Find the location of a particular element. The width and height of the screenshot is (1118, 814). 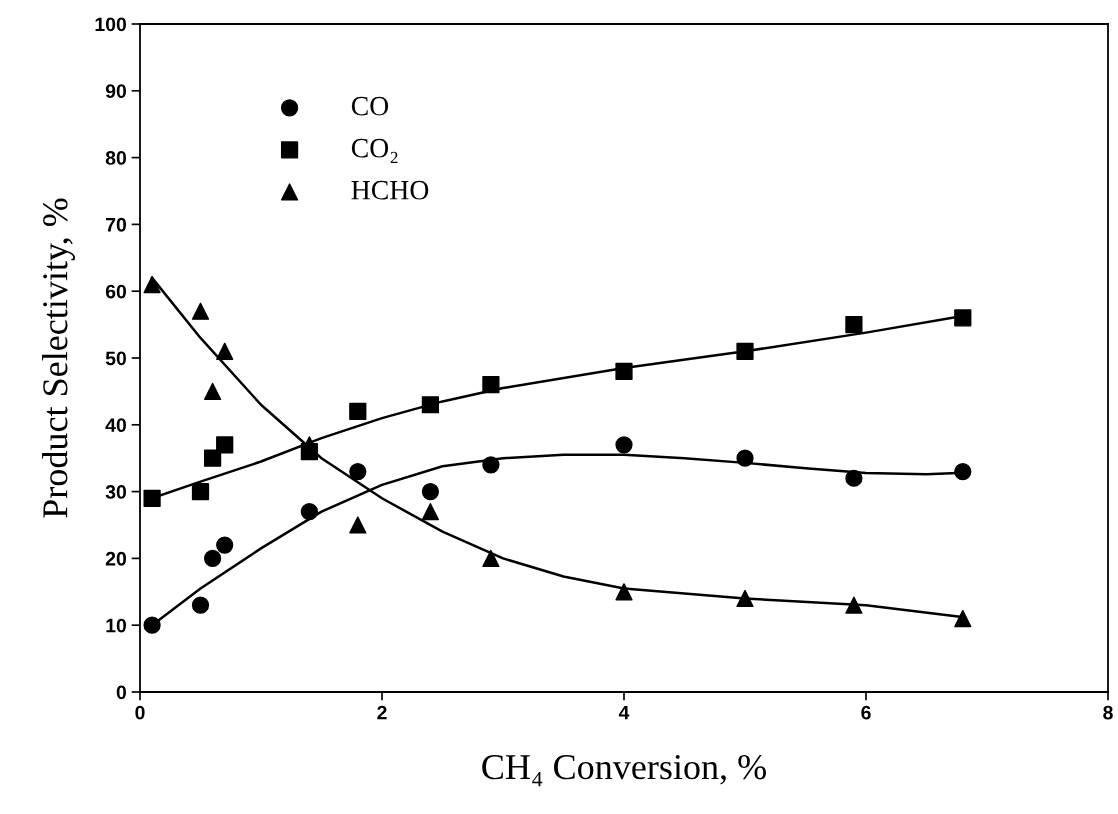

y-tick-label: 0 is located at coordinates (121, 692).